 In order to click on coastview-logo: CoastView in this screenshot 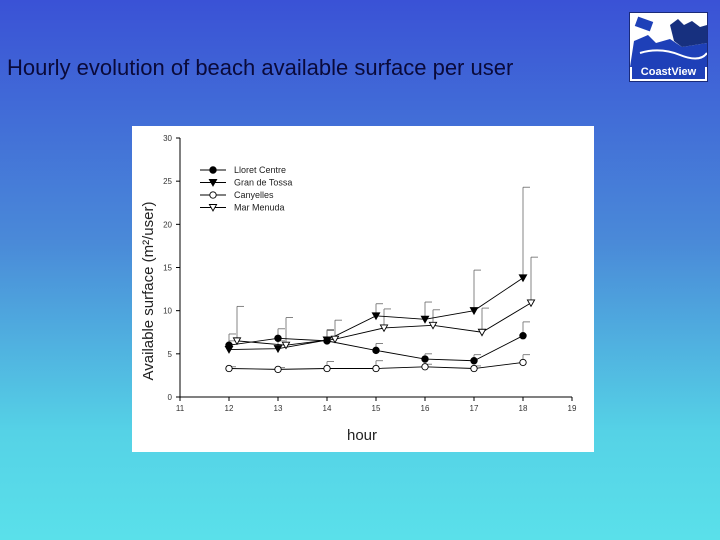, I will do `click(668, 47)`.